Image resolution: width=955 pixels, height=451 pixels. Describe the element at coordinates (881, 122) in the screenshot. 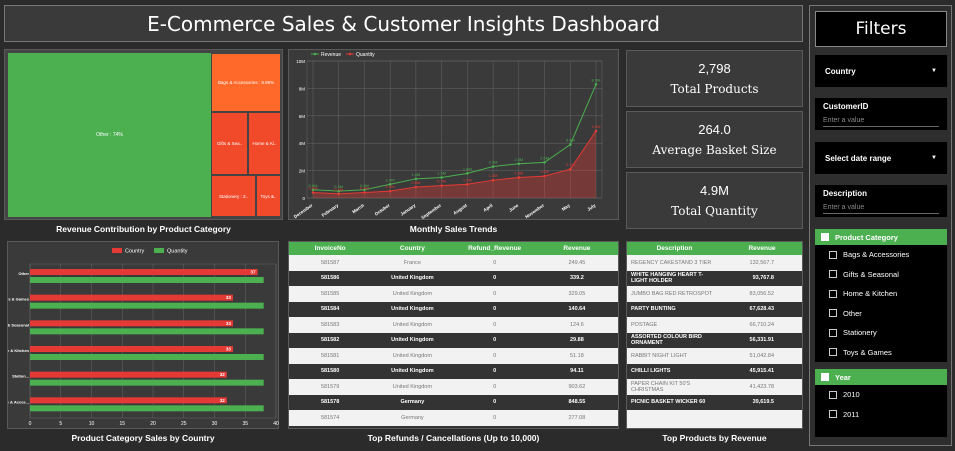

I see `customerid-input: Enter a value` at that location.